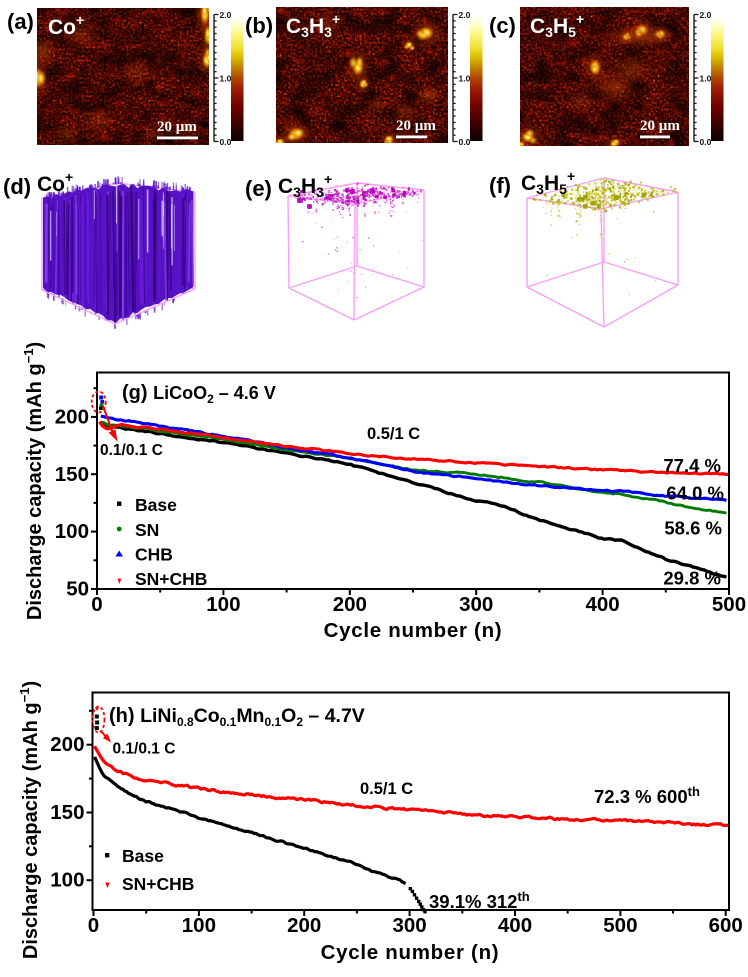 The image size is (748, 977). I want to click on svg-text: (d), so click(17, 186).